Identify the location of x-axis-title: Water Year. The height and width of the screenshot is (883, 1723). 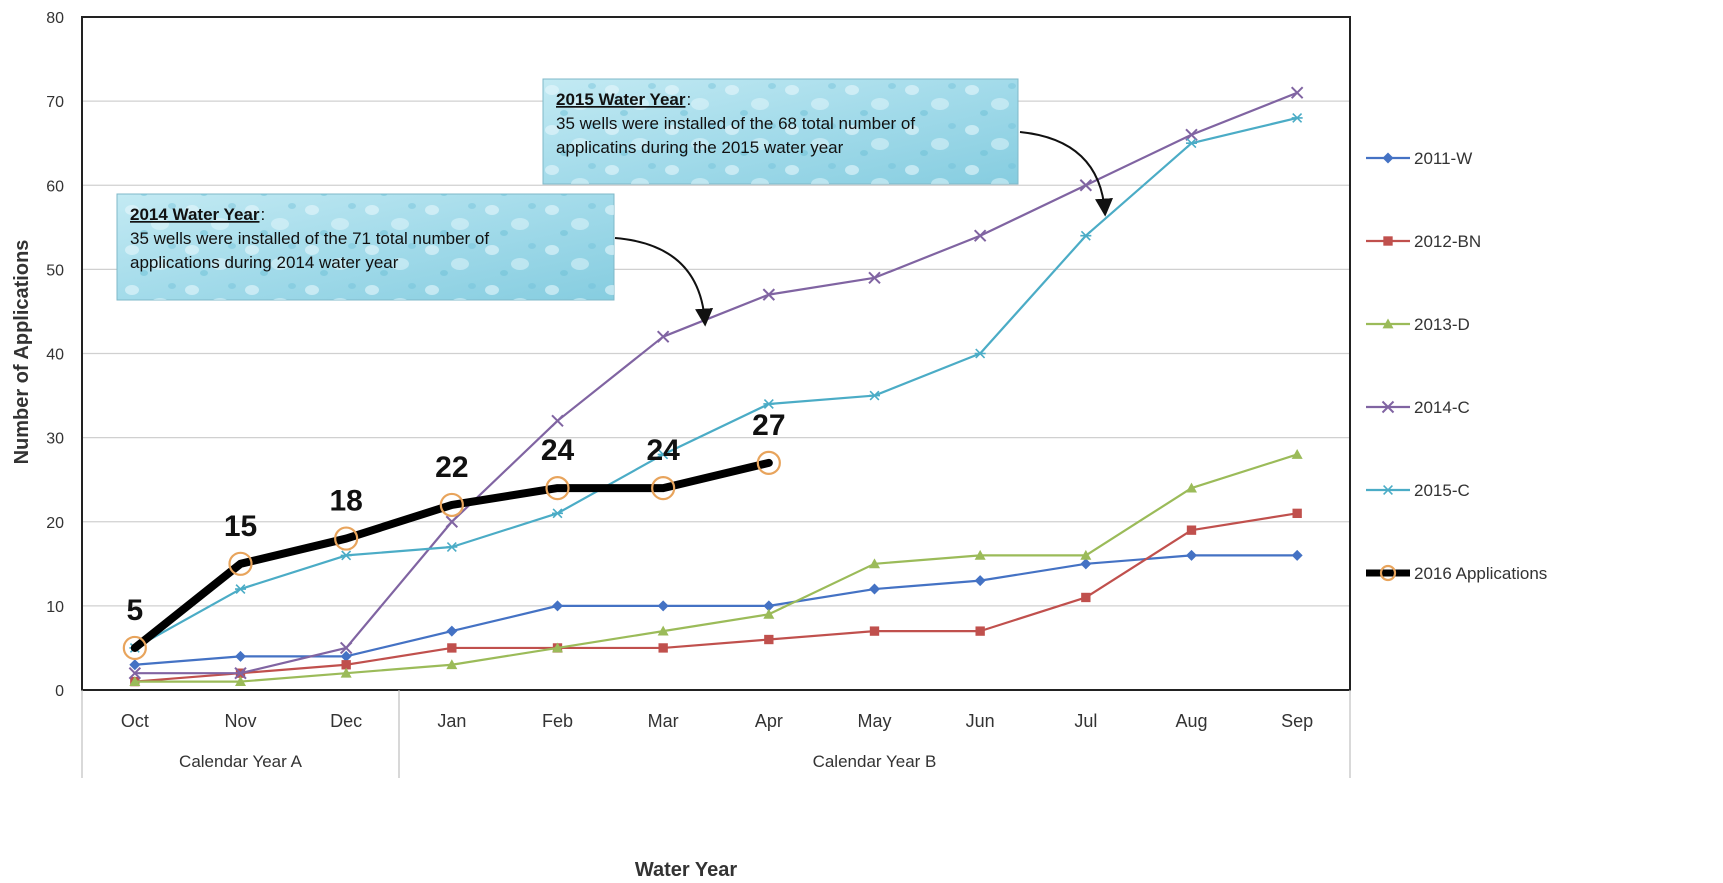
(686, 870).